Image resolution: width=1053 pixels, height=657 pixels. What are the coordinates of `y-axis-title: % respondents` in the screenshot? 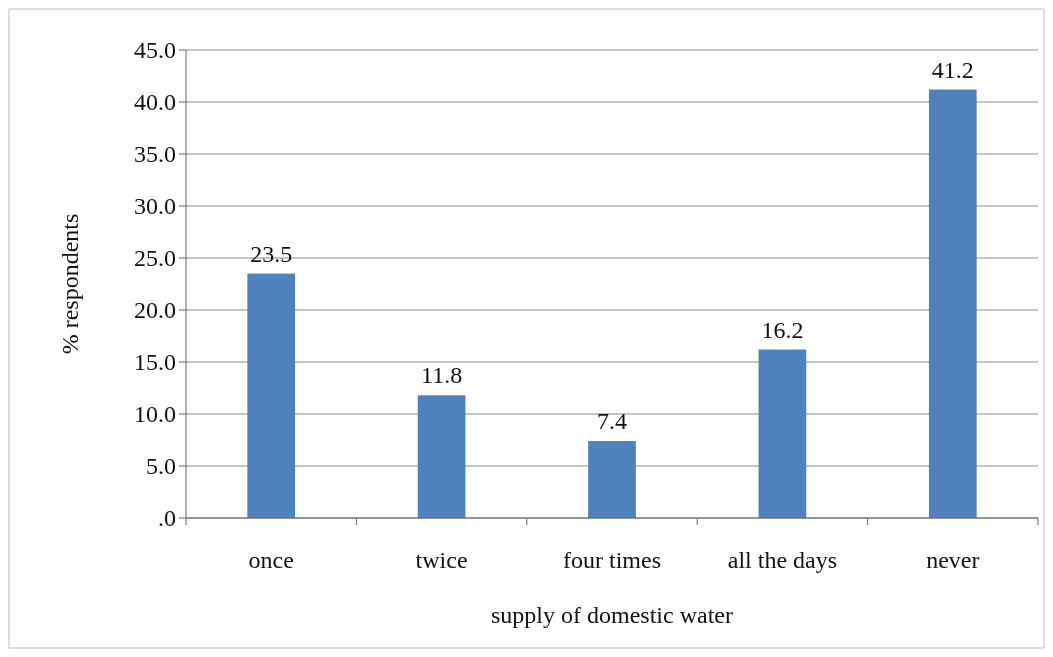 It's located at (70, 284).